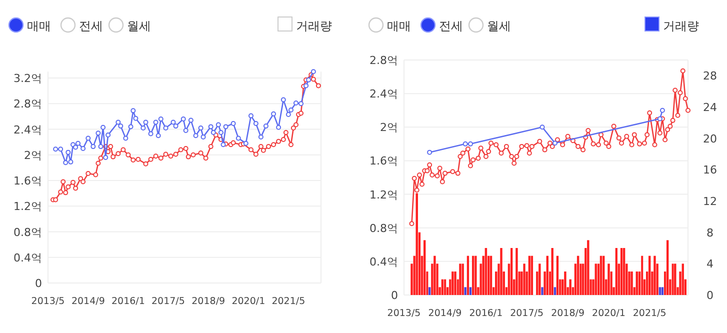 The height and width of the screenshot is (333, 727). Describe the element at coordinates (28, 207) in the screenshot. I see `y-tick-label: 1.2억` at that location.